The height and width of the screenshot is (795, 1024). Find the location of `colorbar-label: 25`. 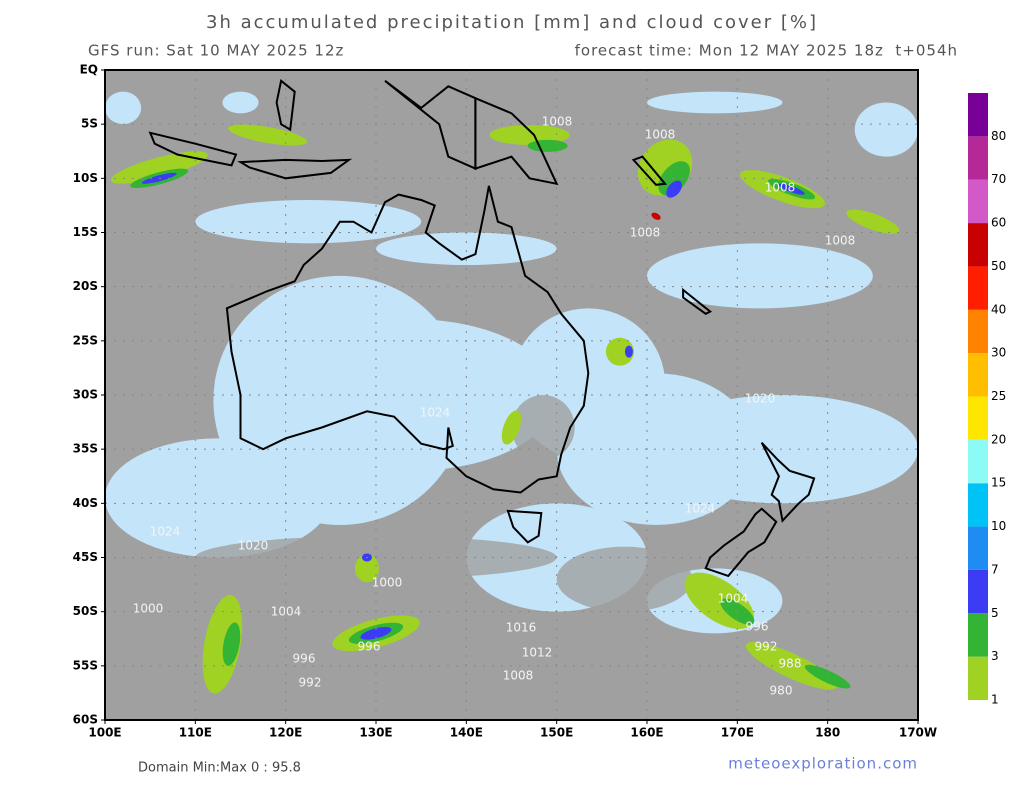

colorbar-label: 25 is located at coordinates (998, 396).